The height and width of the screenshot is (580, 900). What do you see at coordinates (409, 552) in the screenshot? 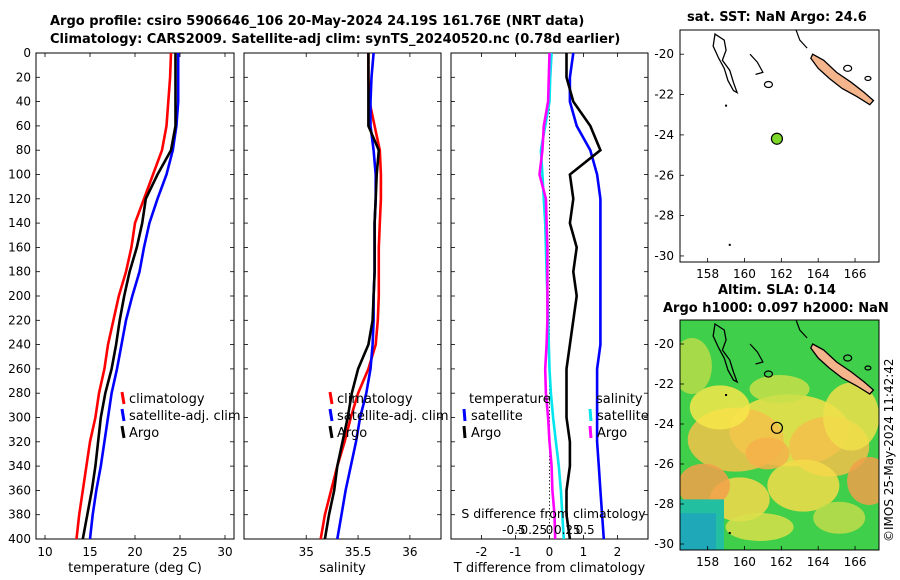
I see `x-tick-label: 36` at bounding box center [409, 552].